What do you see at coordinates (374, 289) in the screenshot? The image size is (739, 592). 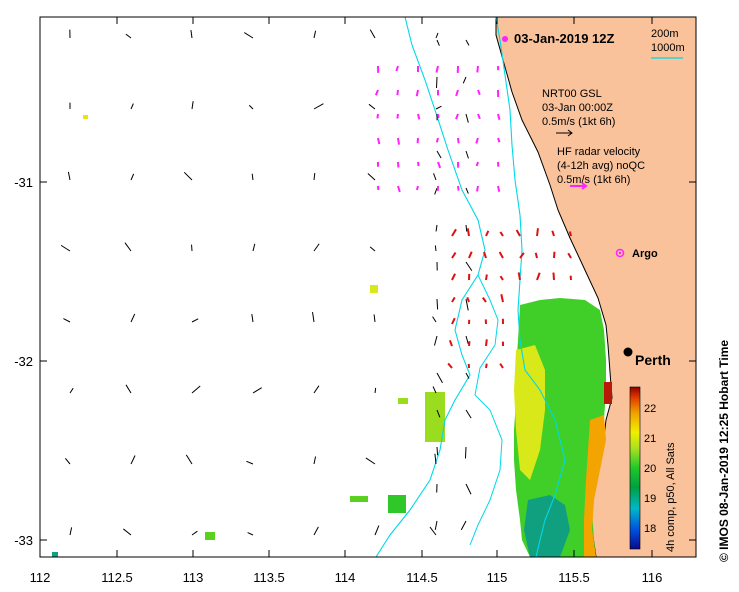 I see `sst-patch-offshore-c` at bounding box center [374, 289].